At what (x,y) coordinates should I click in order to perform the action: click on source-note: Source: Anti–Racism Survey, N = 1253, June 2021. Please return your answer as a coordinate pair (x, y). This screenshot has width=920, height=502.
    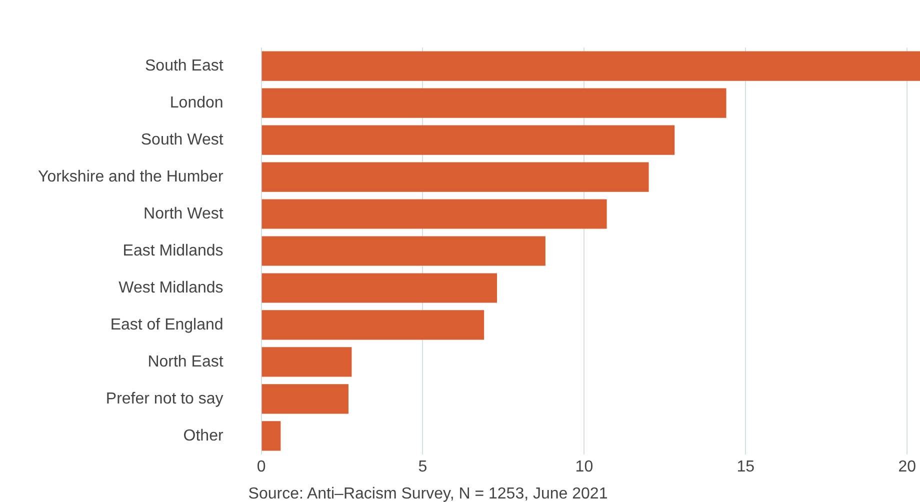
    Looking at the image, I should click on (428, 493).